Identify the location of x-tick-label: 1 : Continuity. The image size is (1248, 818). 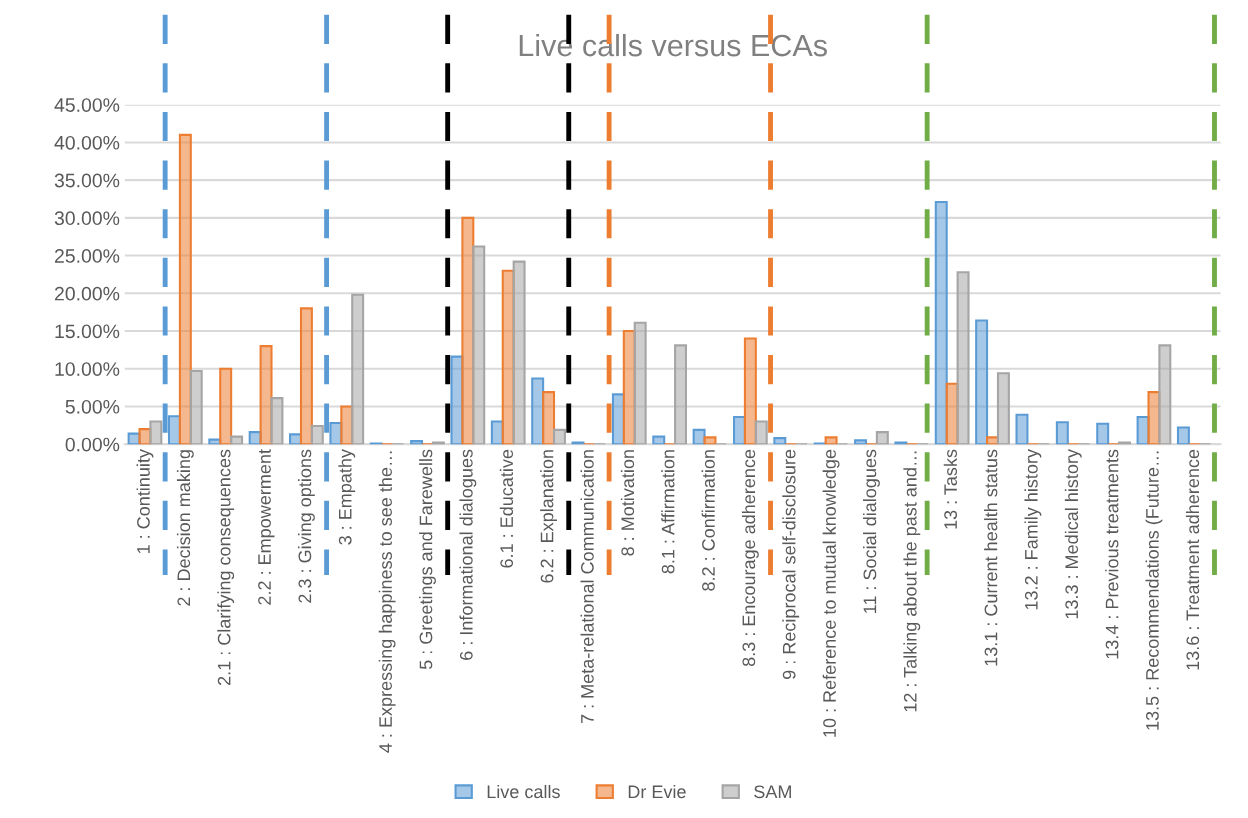
(145, 501).